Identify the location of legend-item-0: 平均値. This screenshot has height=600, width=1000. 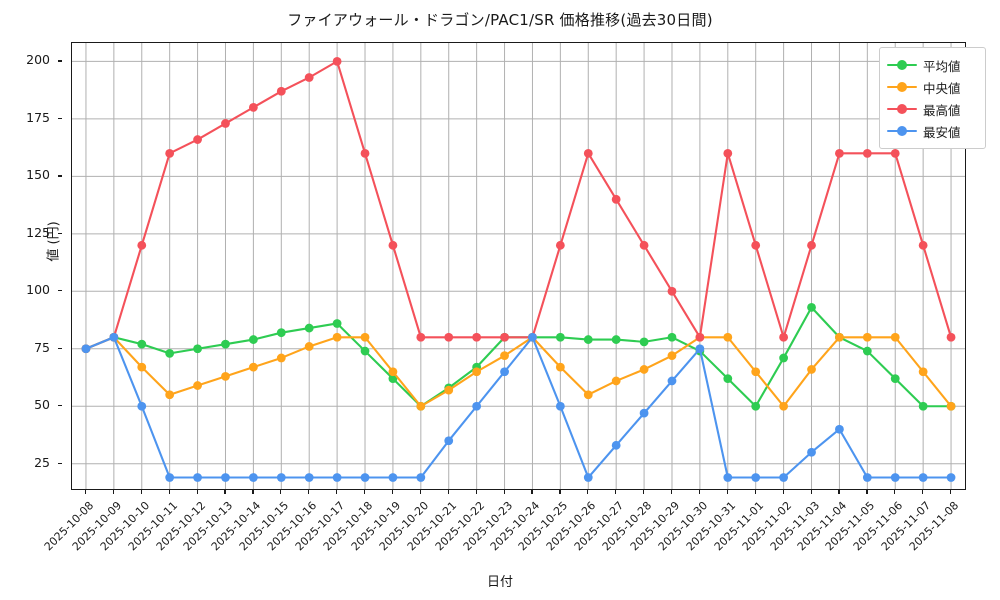
(932, 65).